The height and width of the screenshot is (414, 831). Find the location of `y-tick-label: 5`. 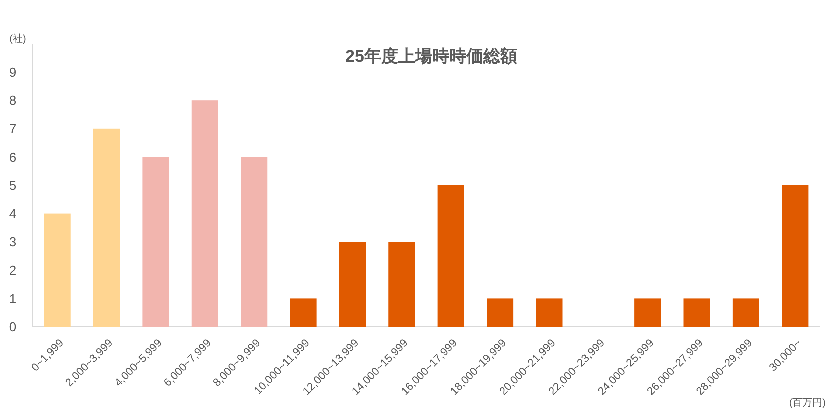

y-tick-label: 5 is located at coordinates (13, 186).